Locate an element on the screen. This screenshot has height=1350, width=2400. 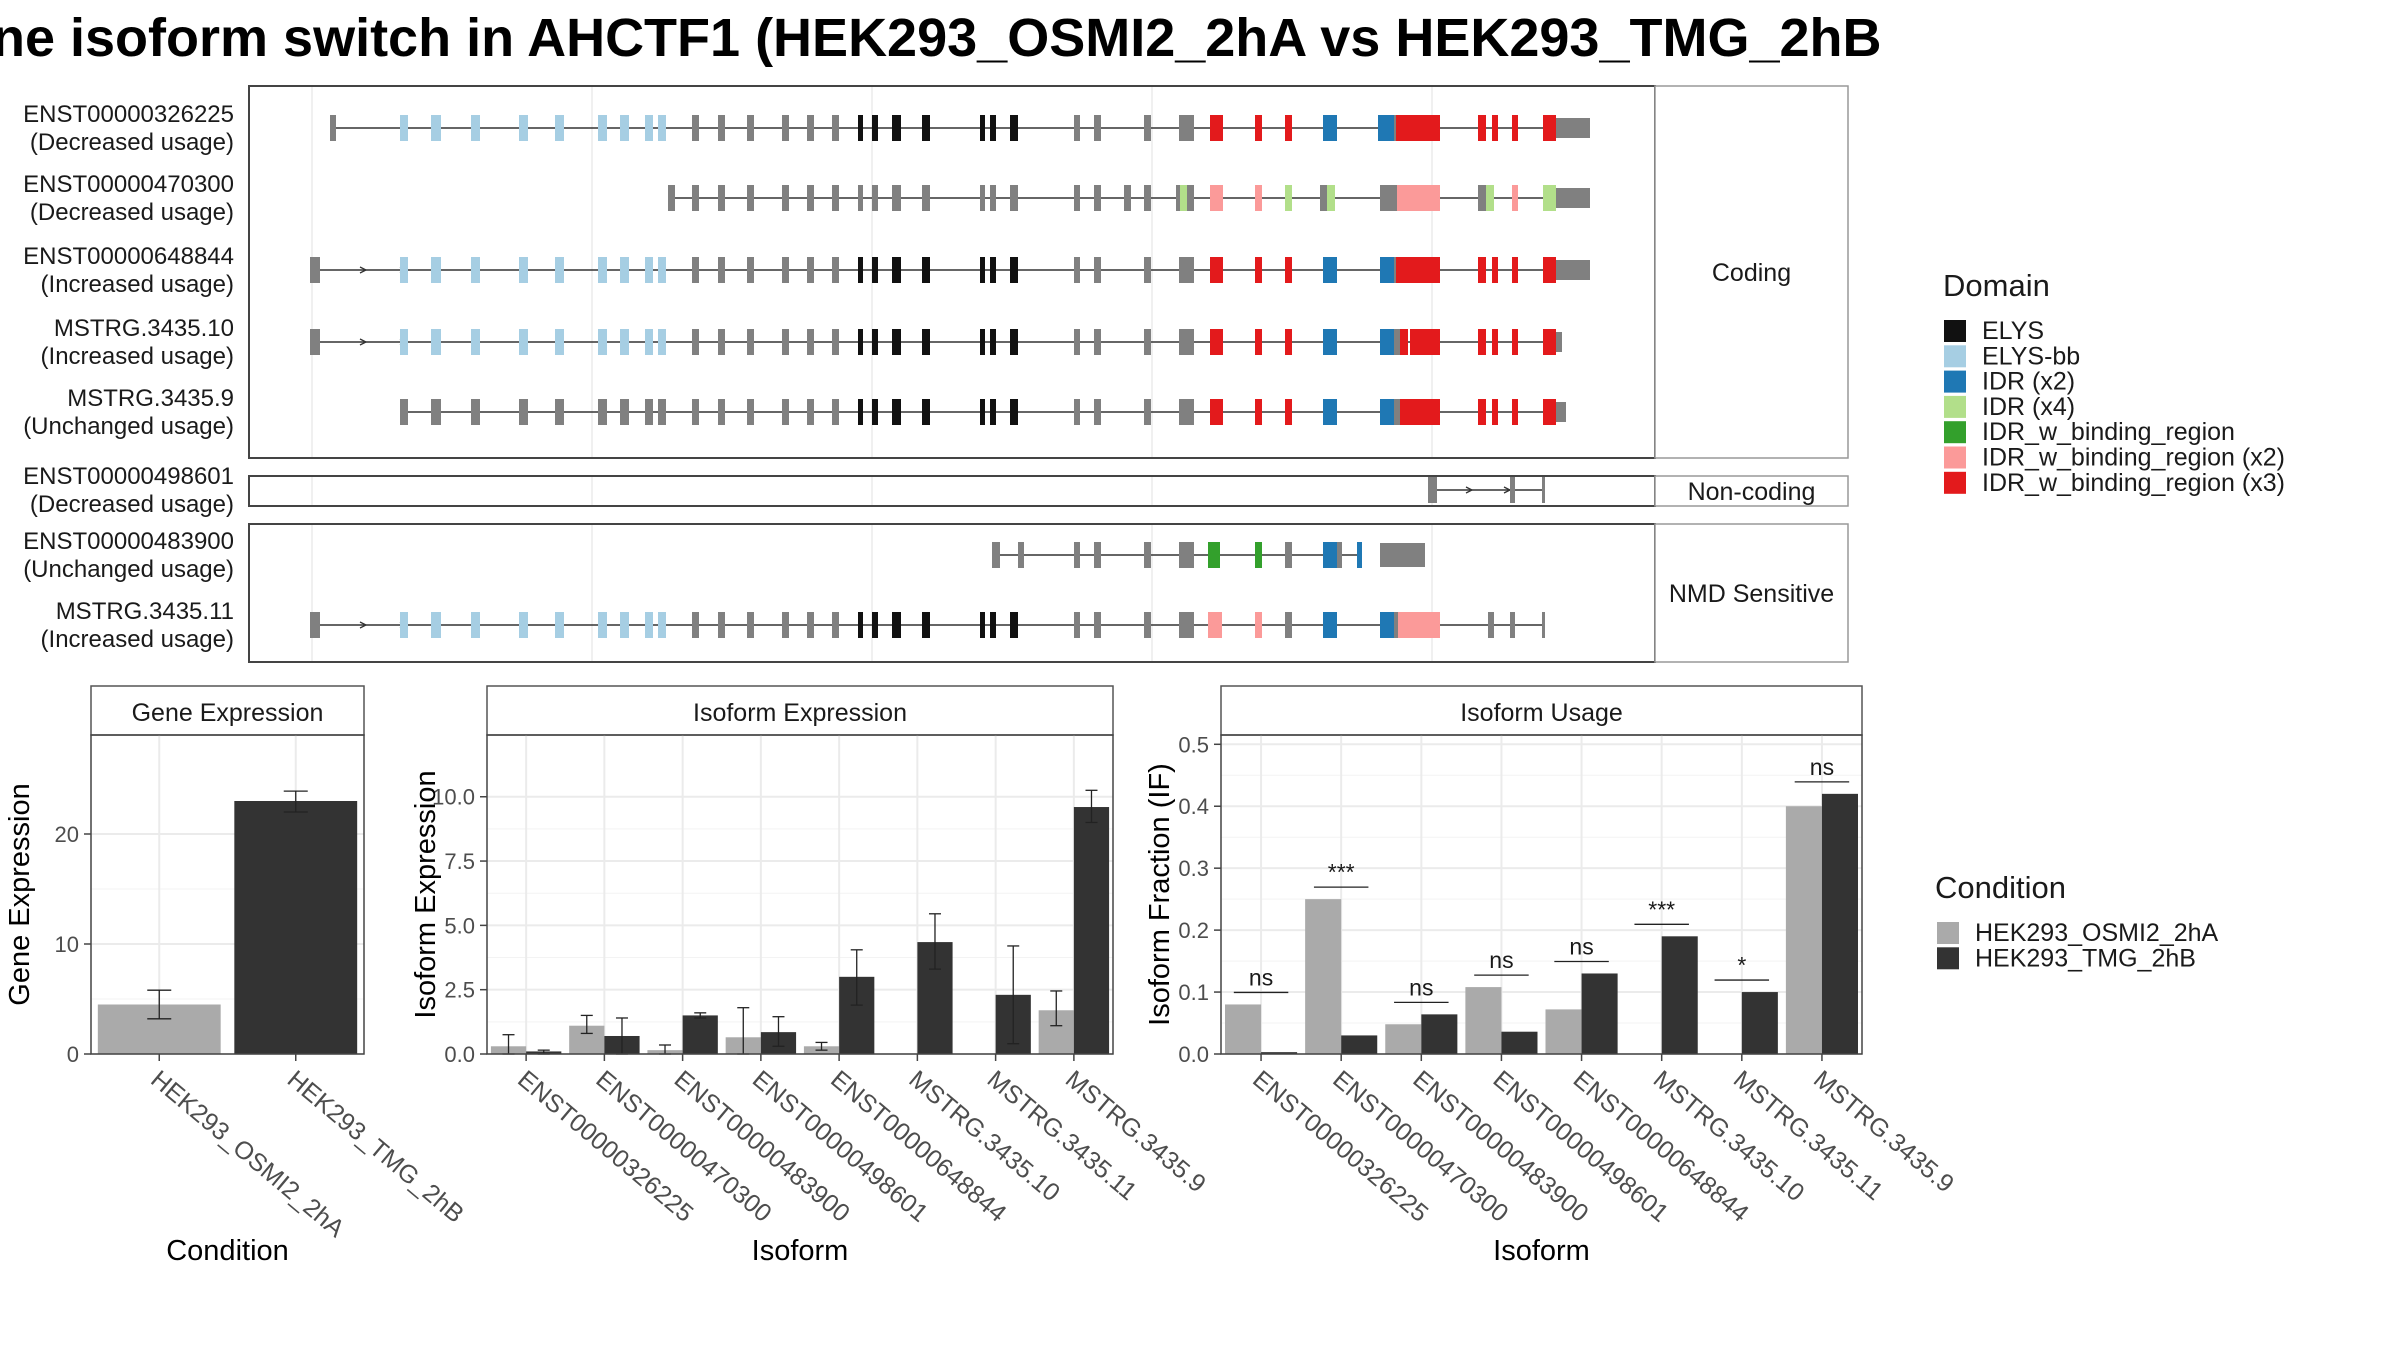
y-tick-label: 0.3 is located at coordinates (1193, 868).